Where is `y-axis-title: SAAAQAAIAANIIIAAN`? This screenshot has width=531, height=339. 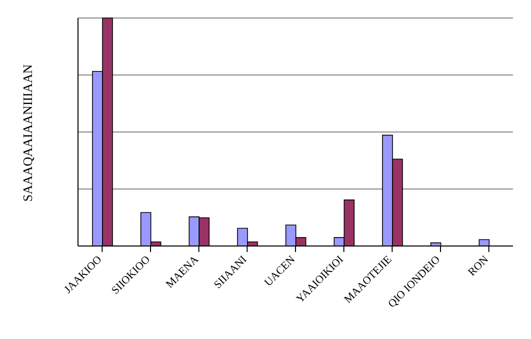
y-axis-title: SAAAQAAIAANIIIAAN is located at coordinates (27, 133).